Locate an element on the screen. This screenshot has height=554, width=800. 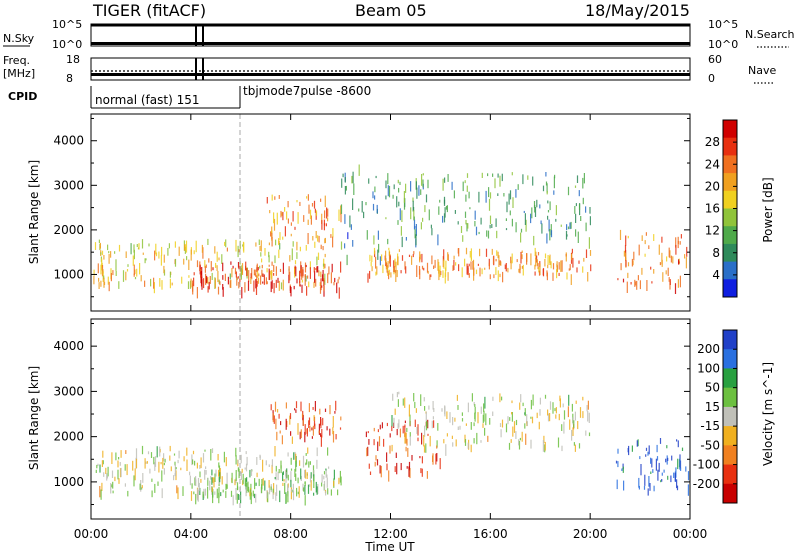
nsearch-label: N.Search is located at coordinates (770, 34).